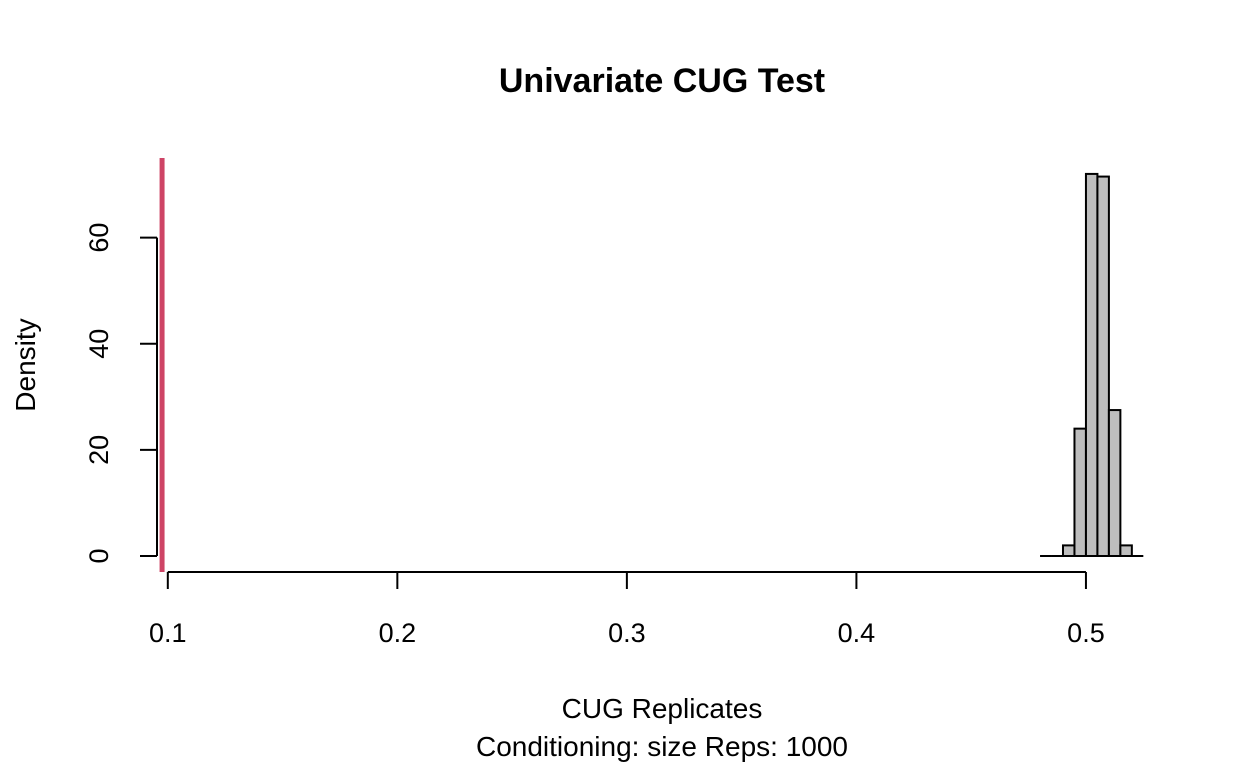 The width and height of the screenshot is (1248, 768). I want to click on x-tick-label: 0.5, so click(1086, 633).